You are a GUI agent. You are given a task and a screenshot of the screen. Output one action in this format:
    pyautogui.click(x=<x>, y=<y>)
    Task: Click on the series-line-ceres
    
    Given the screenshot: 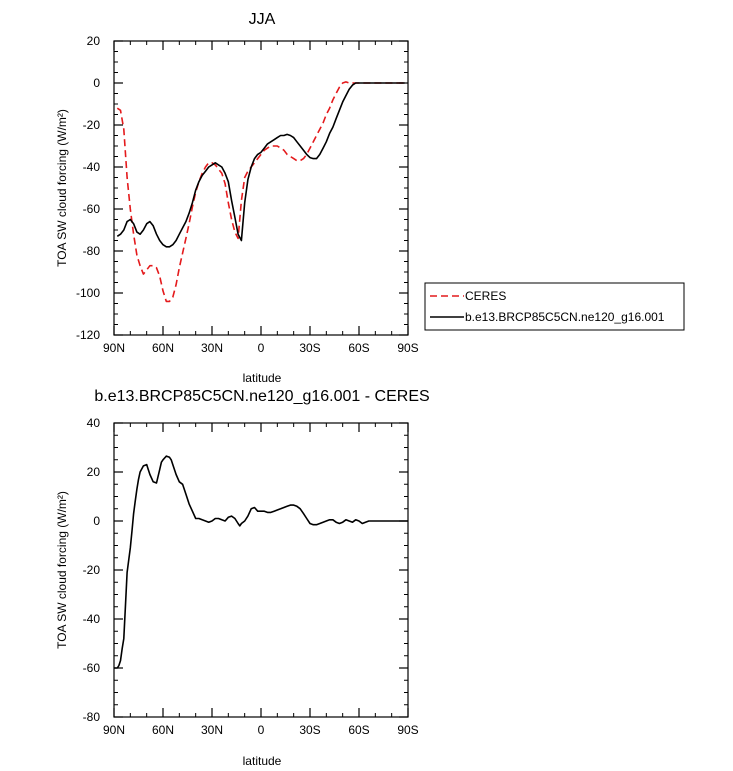 What is the action you would take?
    pyautogui.click(x=260, y=192)
    